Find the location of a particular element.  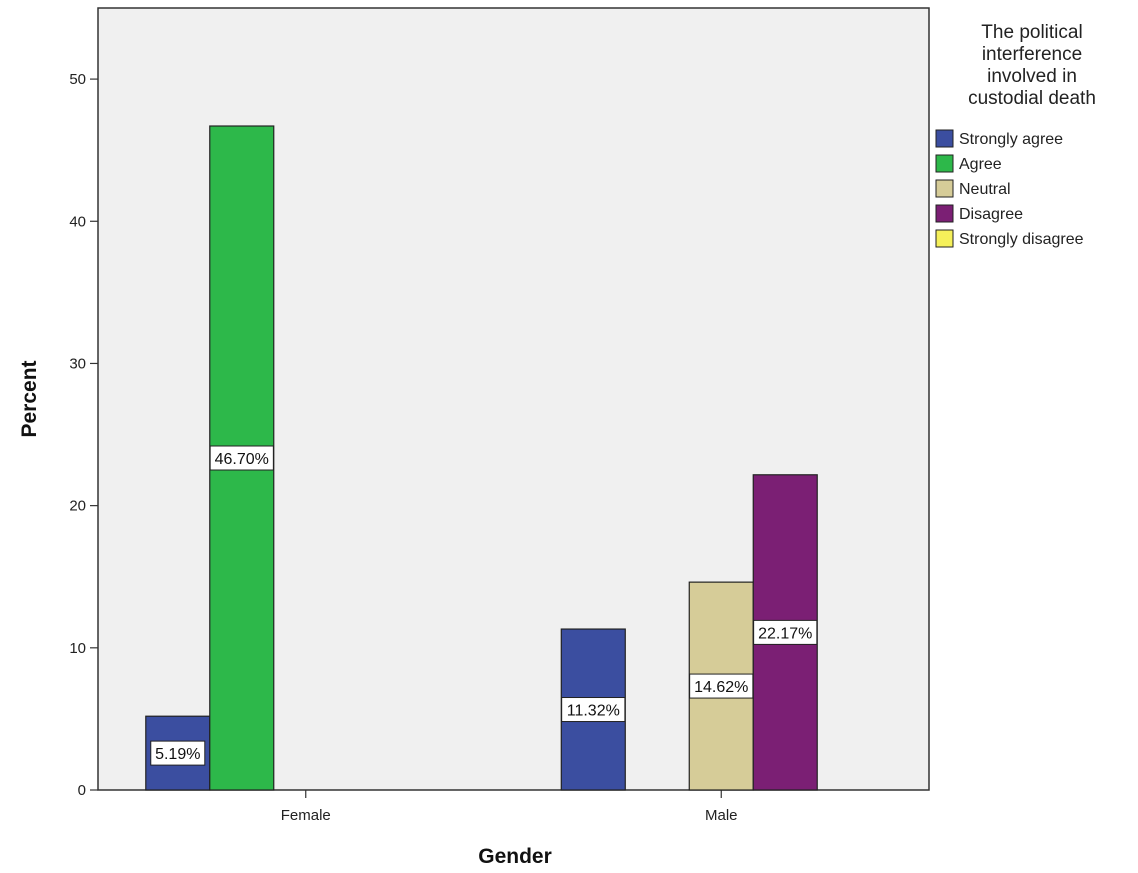

legend-swatch-neutral is located at coordinates (944, 188).